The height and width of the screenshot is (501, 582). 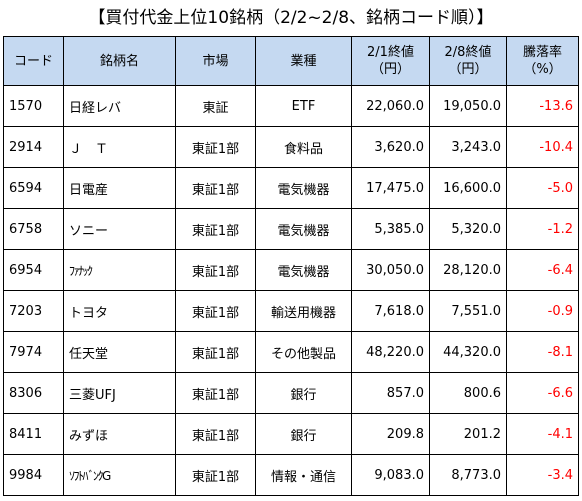 What do you see at coordinates (33, 475) in the screenshot?
I see `cell-code: 9984` at bounding box center [33, 475].